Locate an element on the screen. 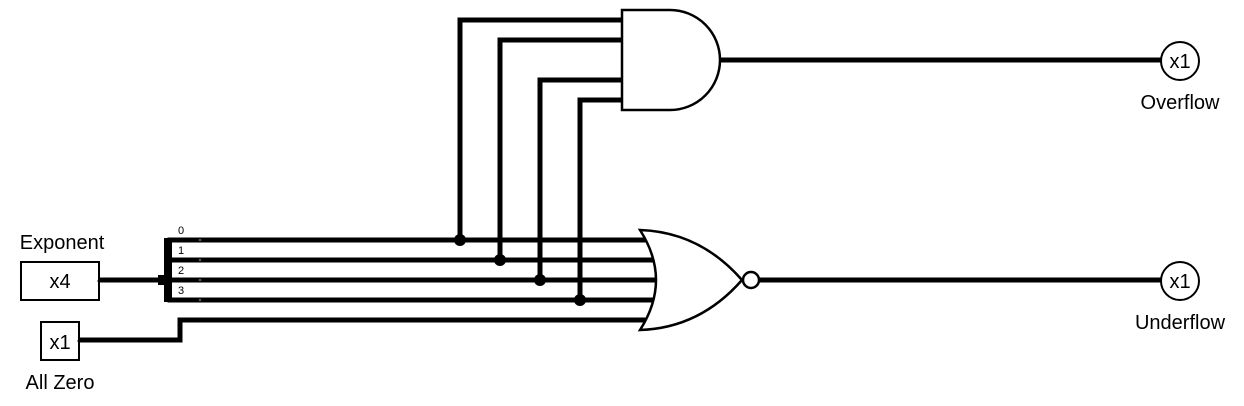 Image resolution: width=1244 pixels, height=406 pixels. all-zero-input-pin: x1 is located at coordinates (60, 341).